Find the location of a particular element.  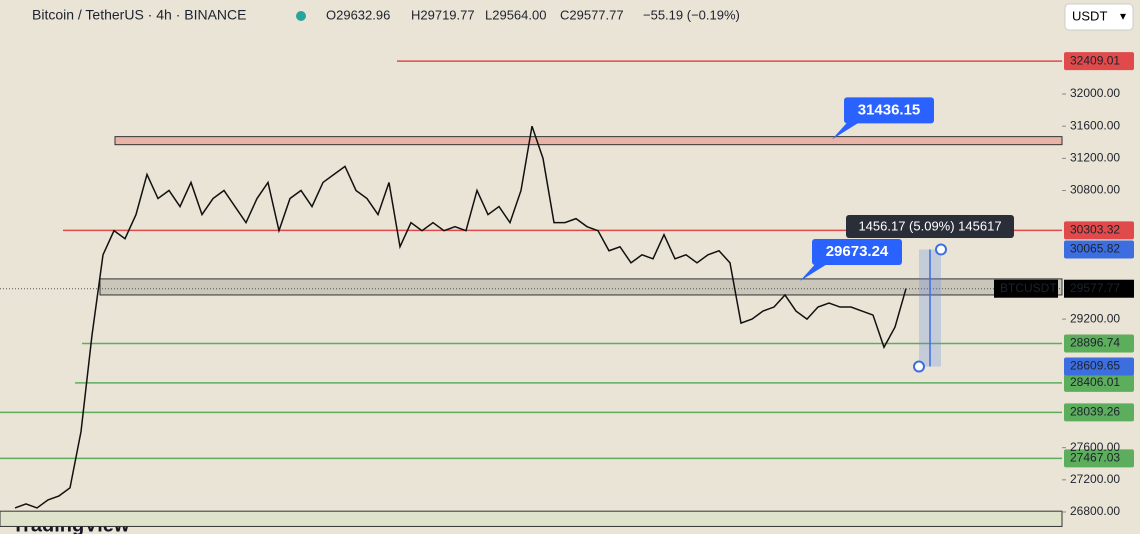

status-dot is located at coordinates (301, 16).